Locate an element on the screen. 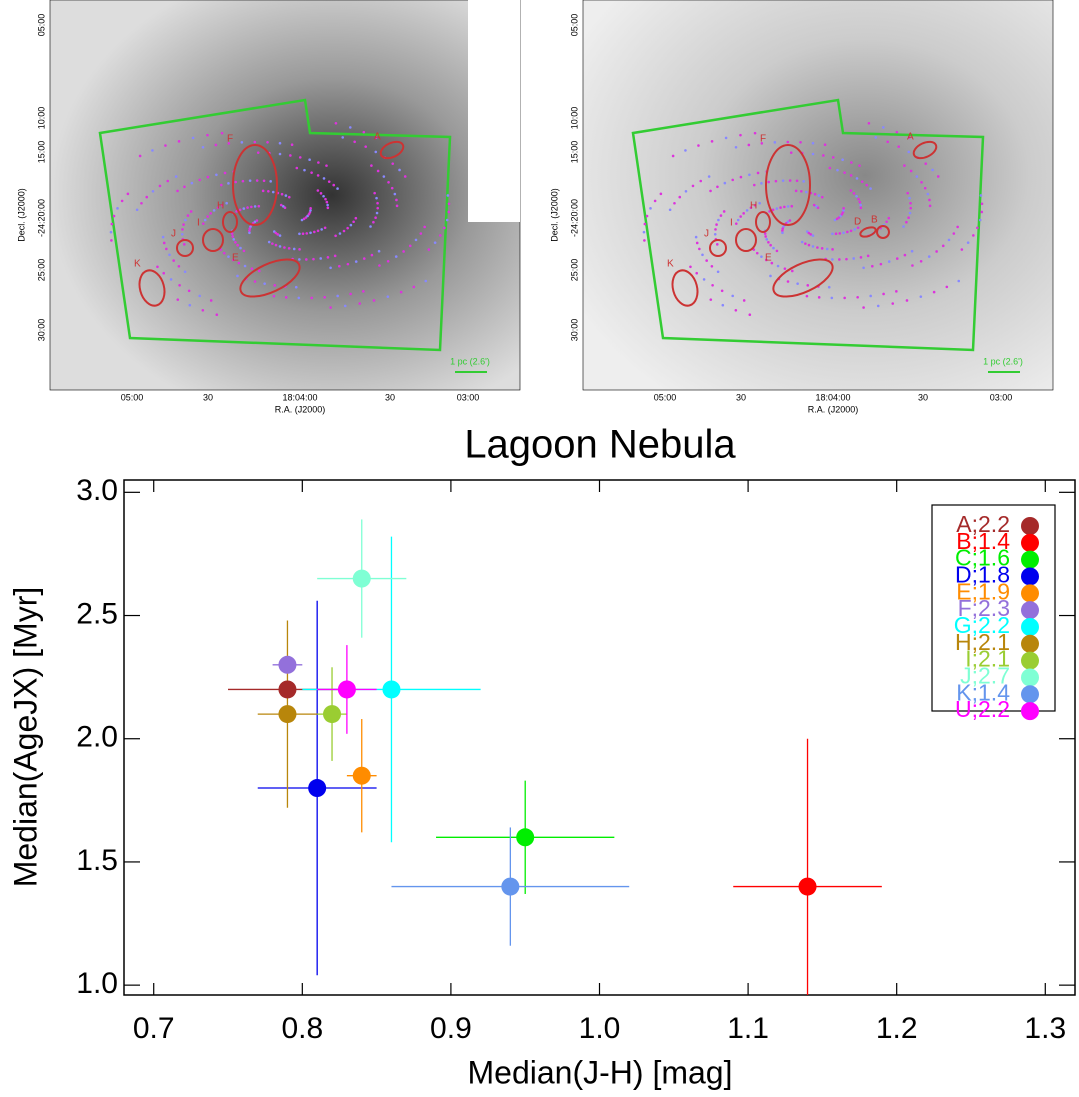  legend-label: K;1.4 is located at coordinates (983, 692).